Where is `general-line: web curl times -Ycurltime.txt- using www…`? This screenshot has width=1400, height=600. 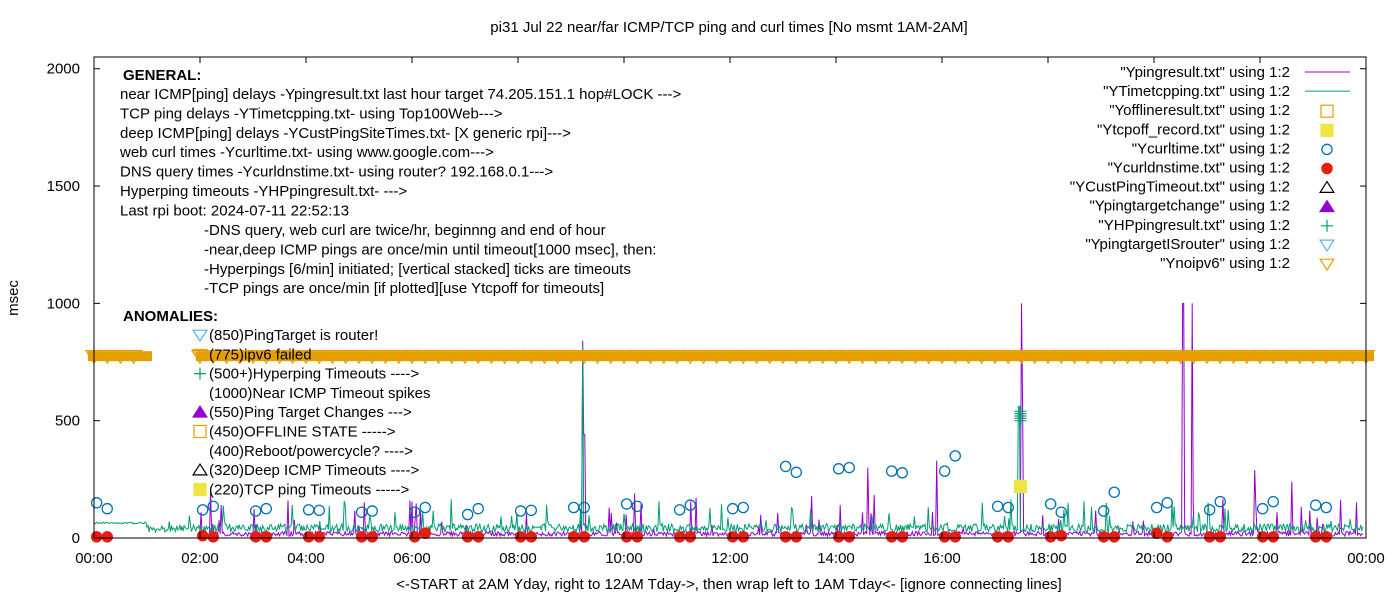
general-line: web curl times -Ycurltime.txt- using www… is located at coordinates (306, 152).